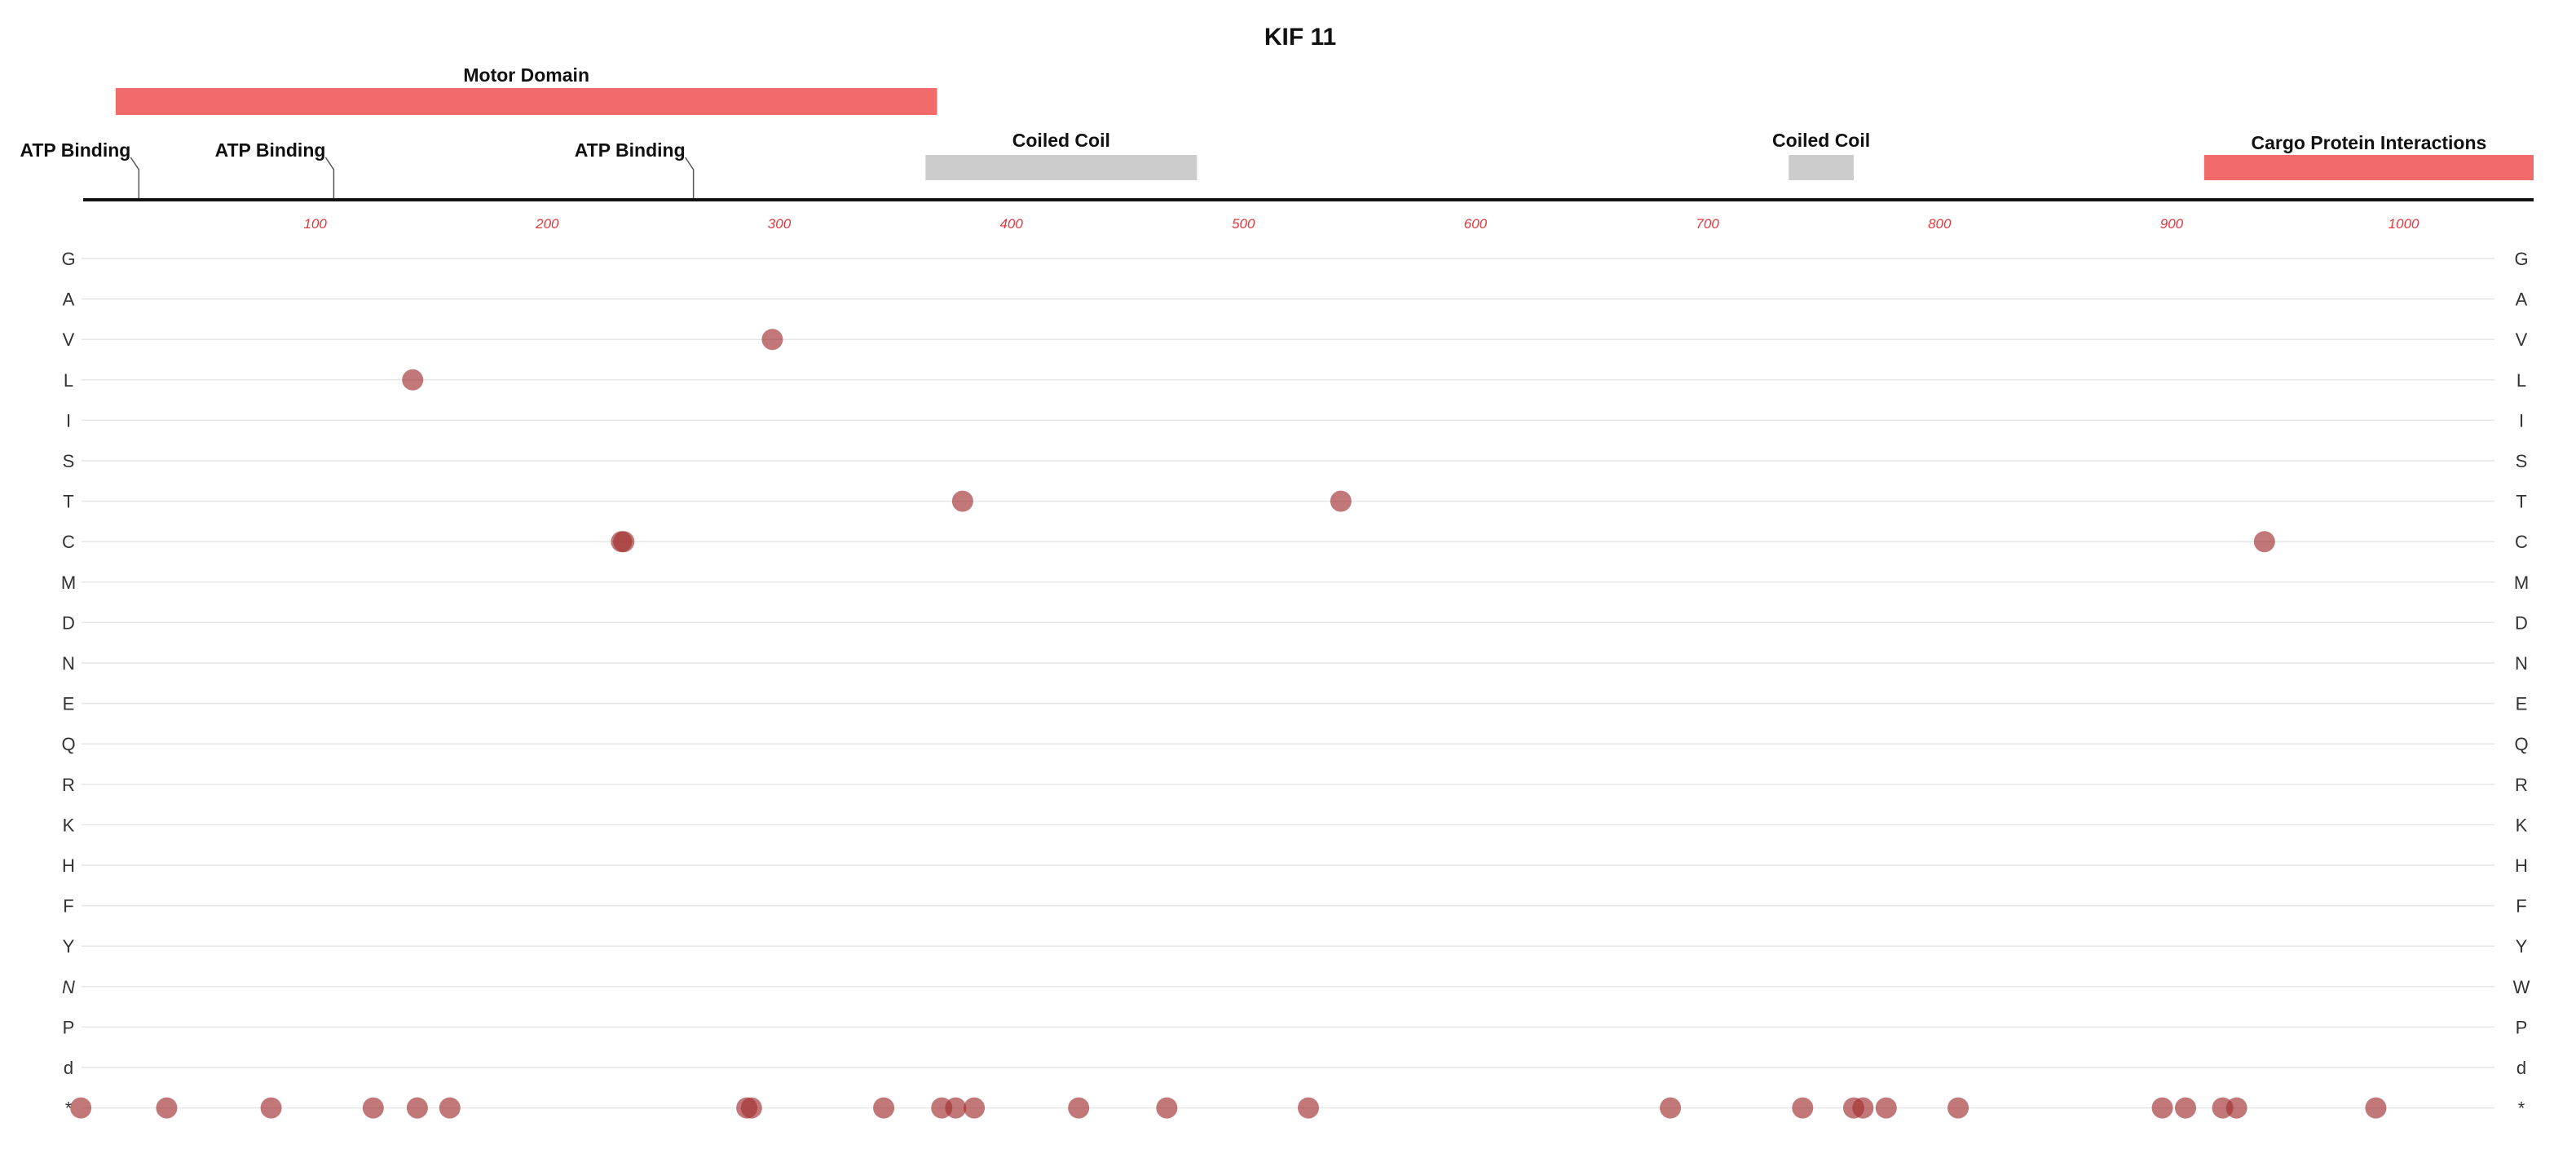 This screenshot has height=1158, width=2576. What do you see at coordinates (357, 170) in the screenshot?
I see `site-track: ATP Binding ATP Binding ATP Binding` at bounding box center [357, 170].